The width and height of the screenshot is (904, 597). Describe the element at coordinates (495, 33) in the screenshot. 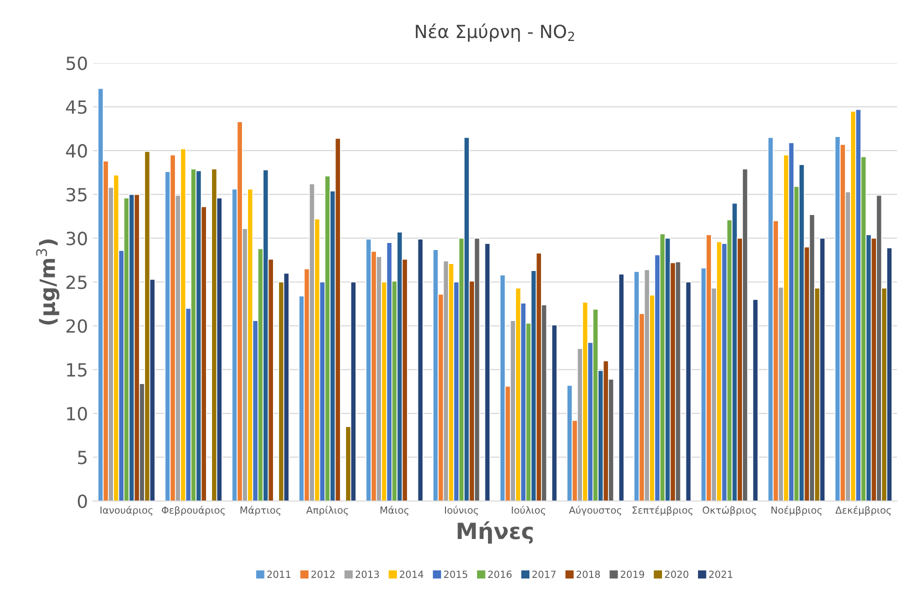

I see `chart-title: Νέα Σμύρνη - NO$_{2}$` at that location.